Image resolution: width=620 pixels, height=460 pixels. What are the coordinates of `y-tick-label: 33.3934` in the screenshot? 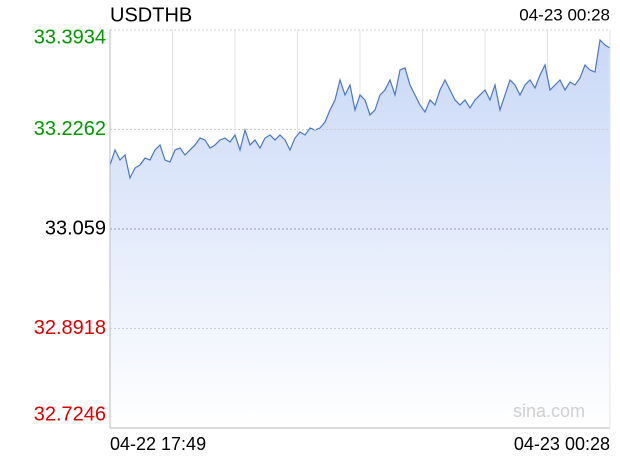 It's located at (70, 37).